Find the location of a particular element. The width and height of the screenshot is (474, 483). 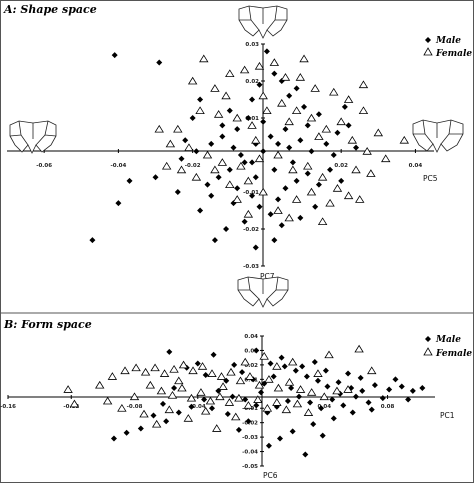

x-tick-label: 0.04 is located at coordinates (416, 166).